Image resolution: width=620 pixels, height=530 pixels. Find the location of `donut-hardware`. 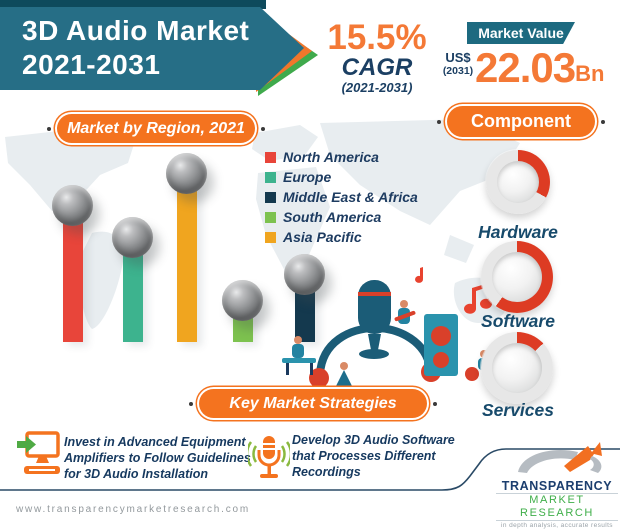

donut-hardware is located at coordinates (518, 182).